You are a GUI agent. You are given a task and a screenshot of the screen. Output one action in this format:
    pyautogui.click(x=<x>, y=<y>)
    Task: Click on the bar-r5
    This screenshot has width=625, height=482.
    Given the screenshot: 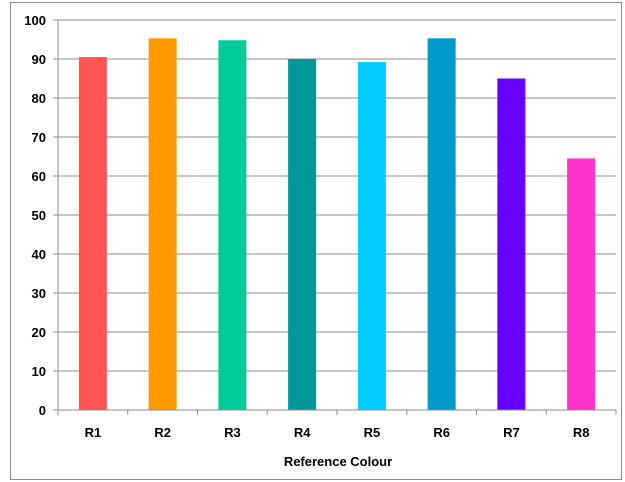 What is the action you would take?
    pyautogui.click(x=371, y=236)
    